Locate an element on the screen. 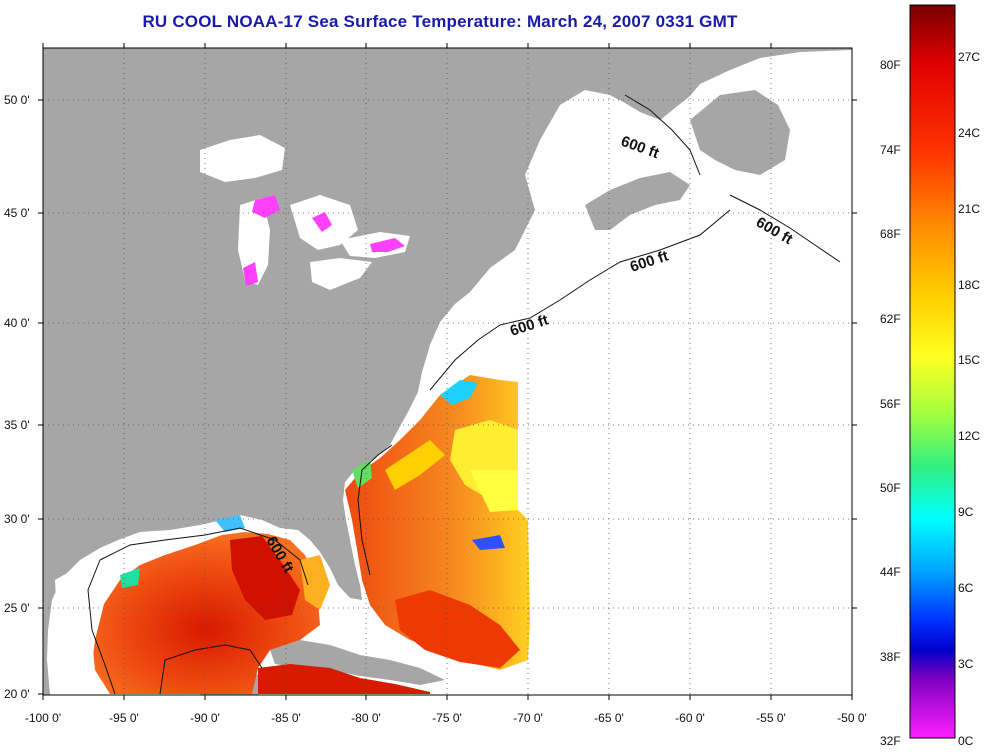 The height and width of the screenshot is (754, 984). colorbar-f-label: 62F is located at coordinates (890, 319).